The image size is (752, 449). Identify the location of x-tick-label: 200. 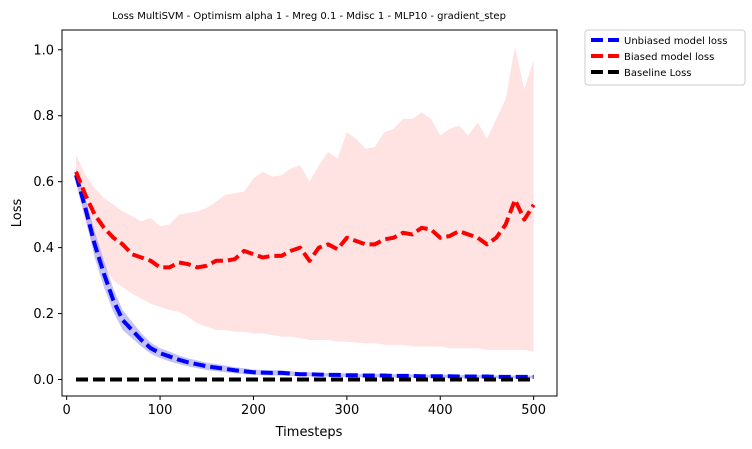
(253, 410).